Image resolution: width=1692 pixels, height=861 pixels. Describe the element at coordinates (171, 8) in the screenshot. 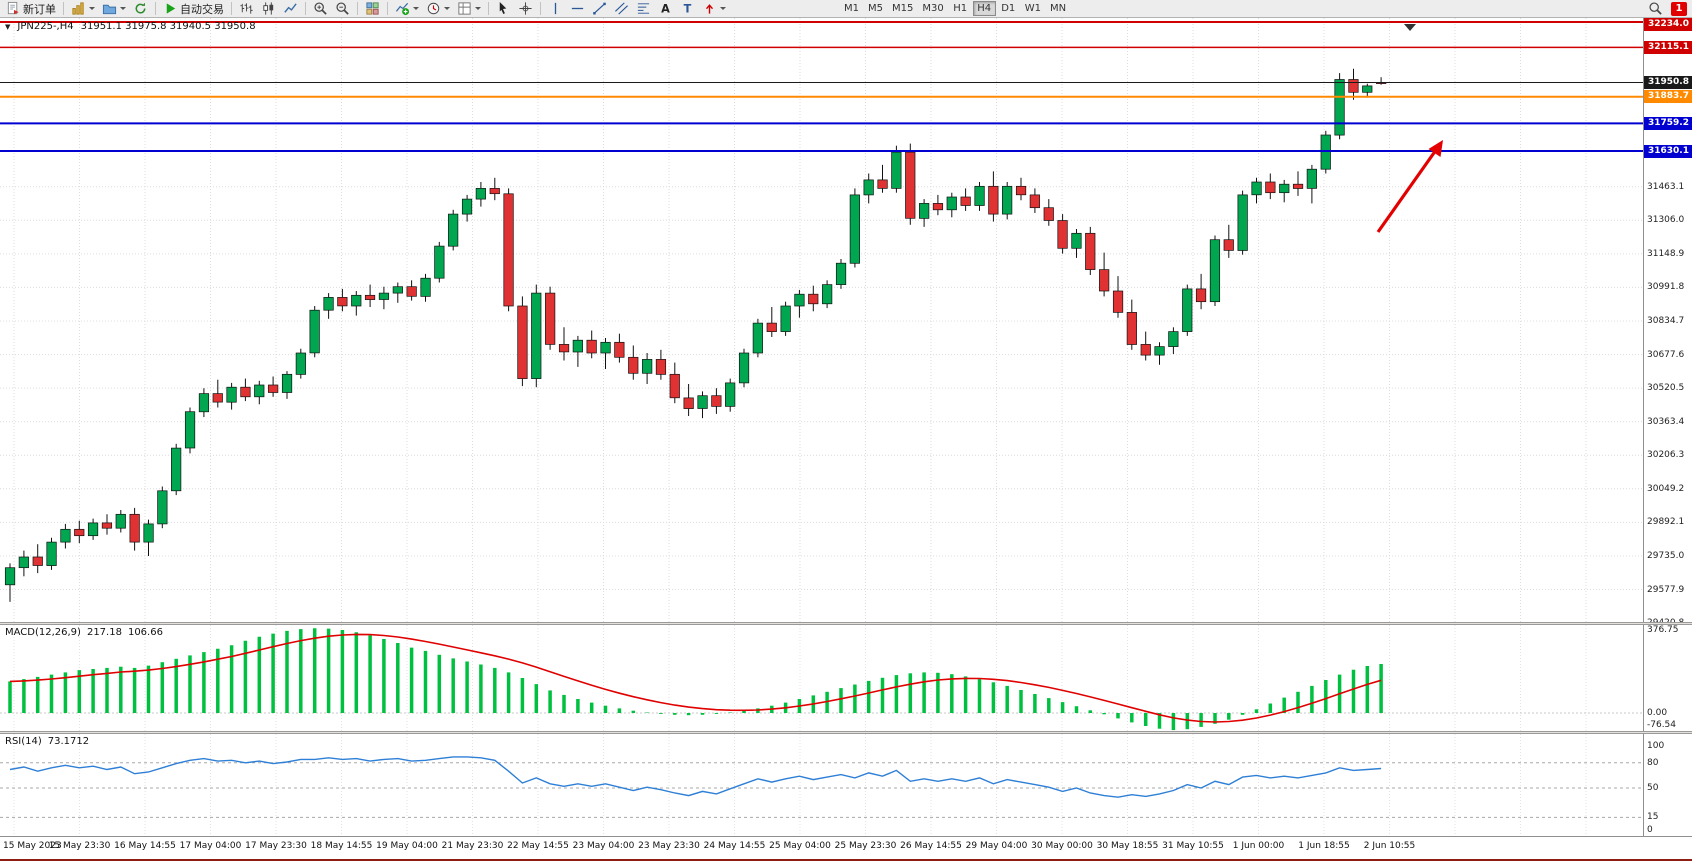

I see `play-icon` at that location.